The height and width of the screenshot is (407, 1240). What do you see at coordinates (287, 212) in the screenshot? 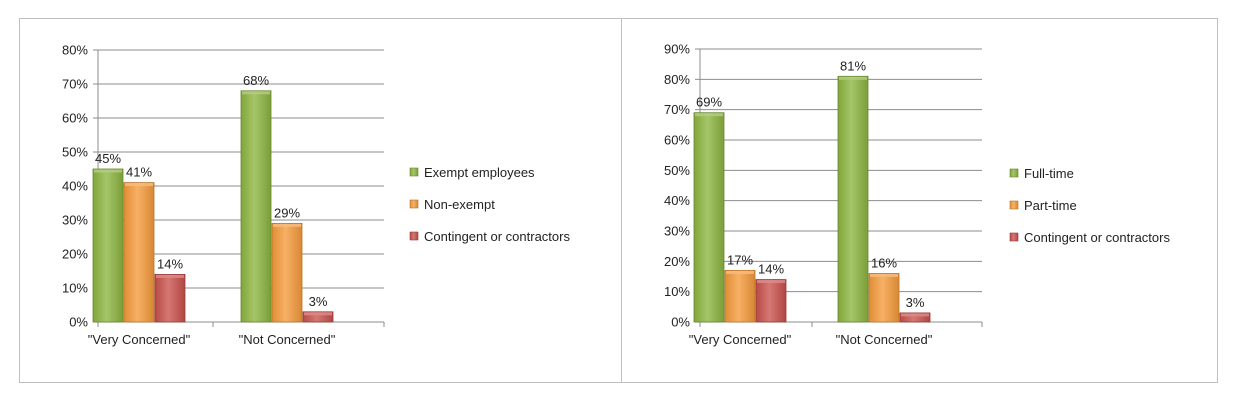
I see `data-label: 29%` at bounding box center [287, 212].